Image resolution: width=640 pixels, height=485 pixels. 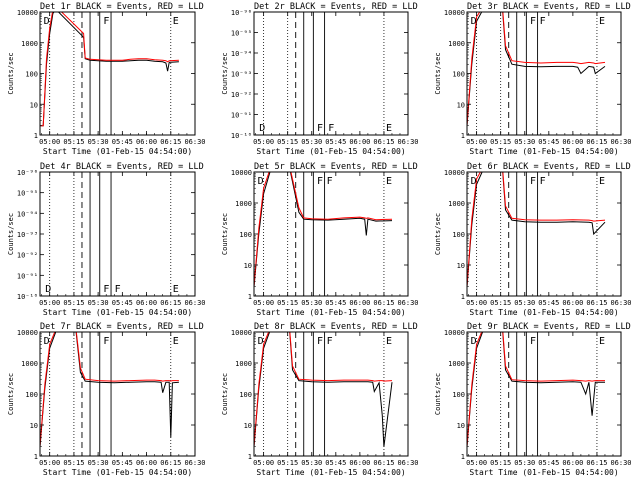 What do you see at coordinates (122, 167) in the screenshot?
I see `panel-title: Det 4r BLACK = Events, RED = LLD` at bounding box center [122, 167].